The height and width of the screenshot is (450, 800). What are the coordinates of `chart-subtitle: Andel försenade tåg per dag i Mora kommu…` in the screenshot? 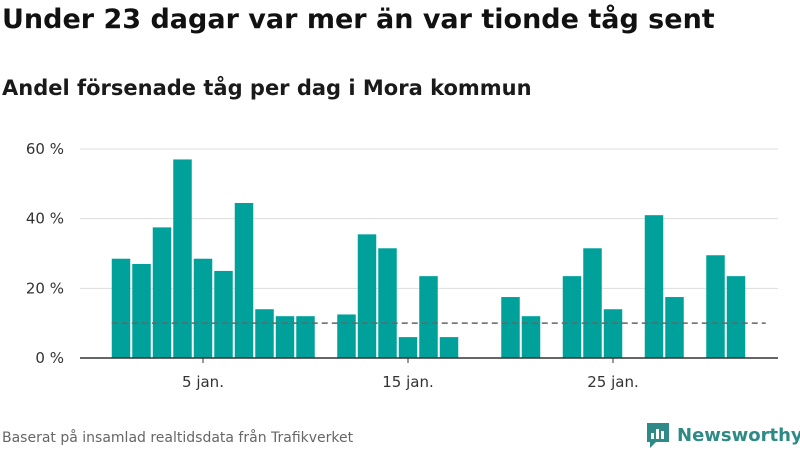 It's located at (267, 88).